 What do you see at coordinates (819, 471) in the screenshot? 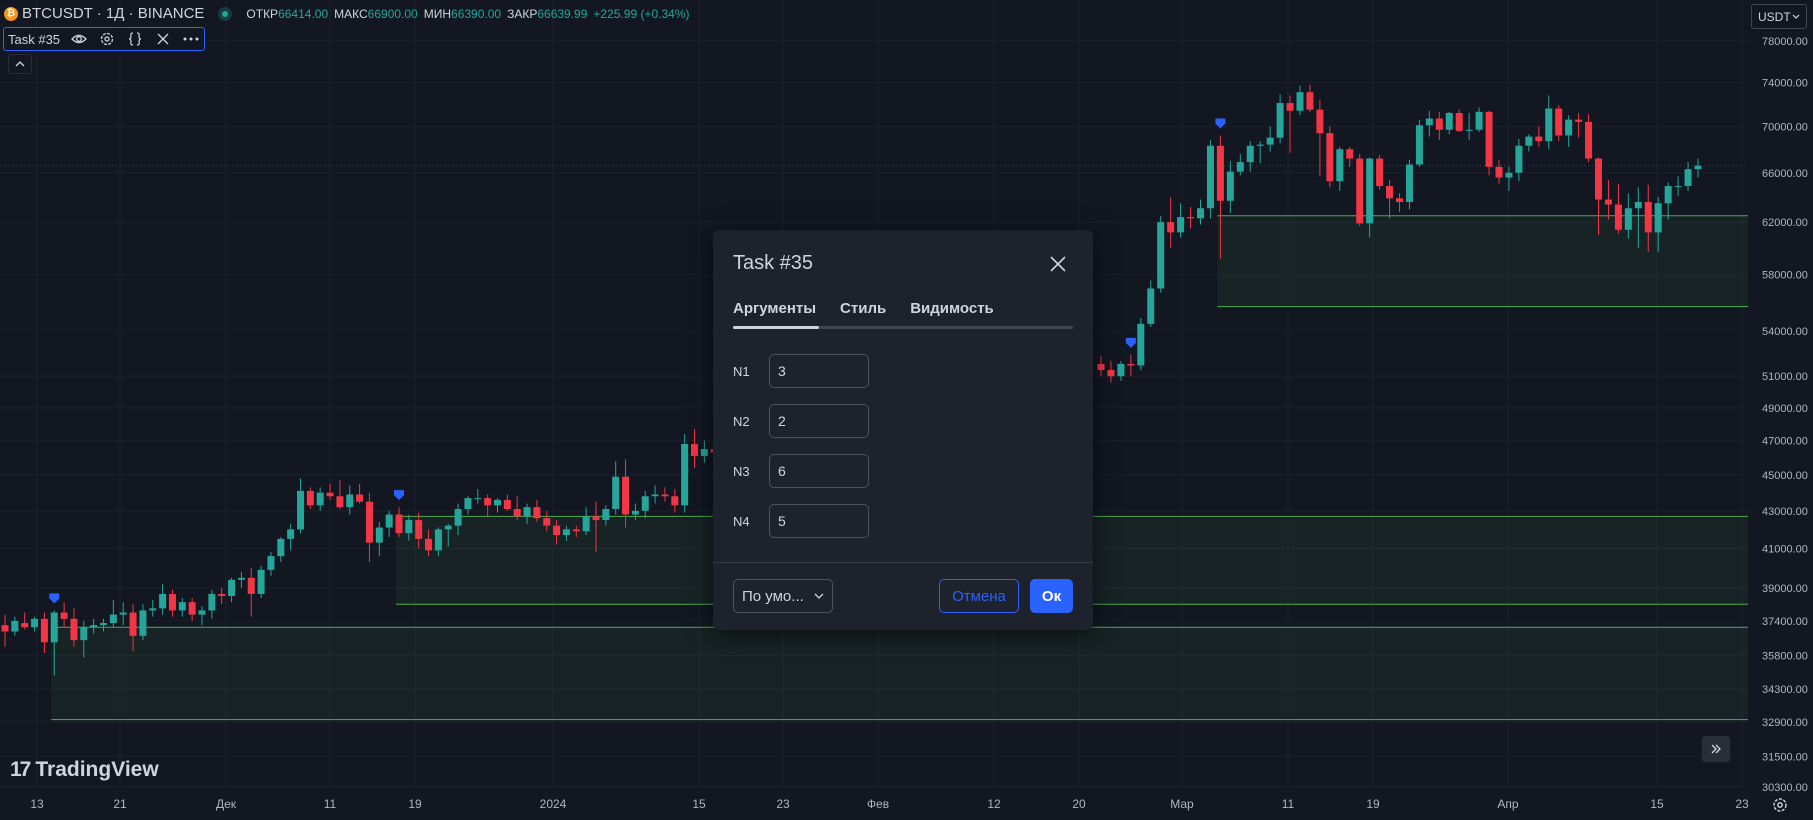
I see `n3-input` at bounding box center [819, 471].